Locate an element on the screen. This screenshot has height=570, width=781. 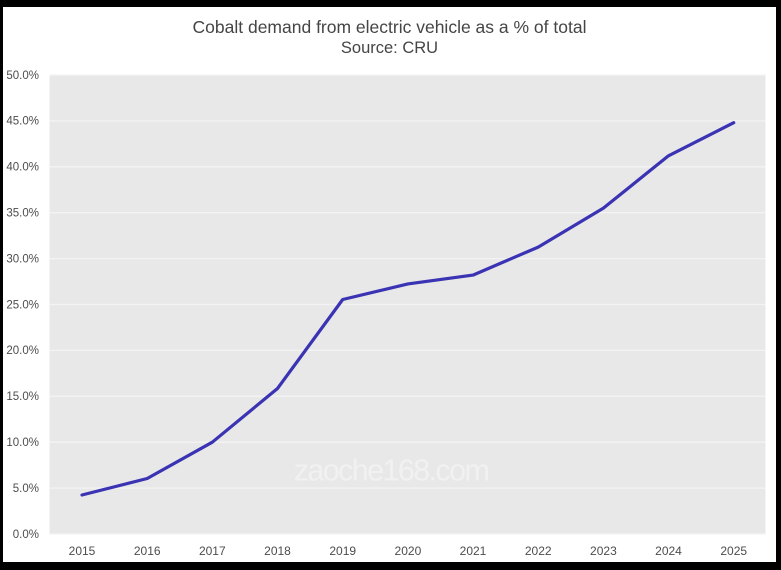
svg-text: 0.0% is located at coordinates (26, 535).